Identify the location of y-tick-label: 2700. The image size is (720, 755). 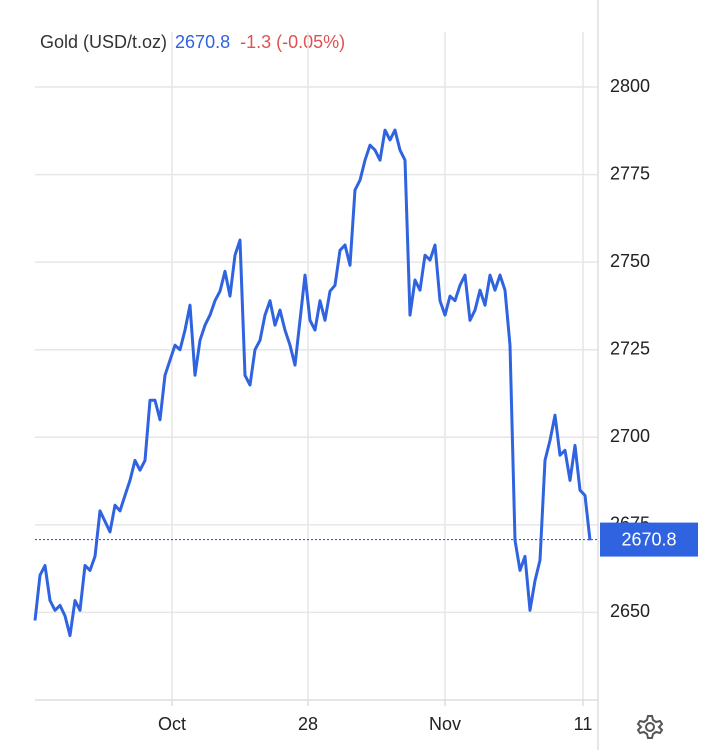
(630, 436).